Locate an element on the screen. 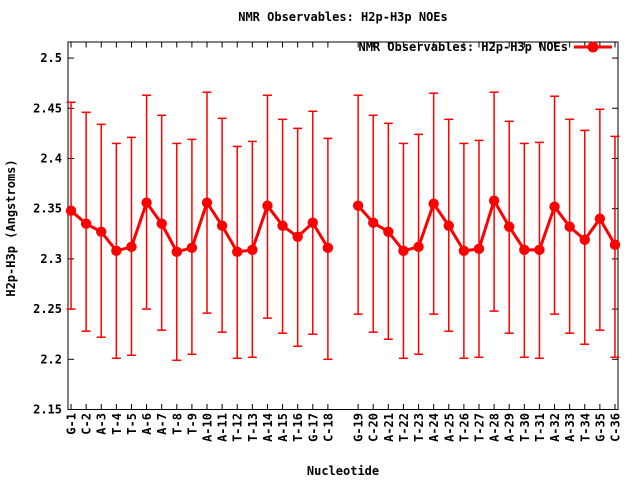 The width and height of the screenshot is (640, 480). series-markers is located at coordinates (343, 226).